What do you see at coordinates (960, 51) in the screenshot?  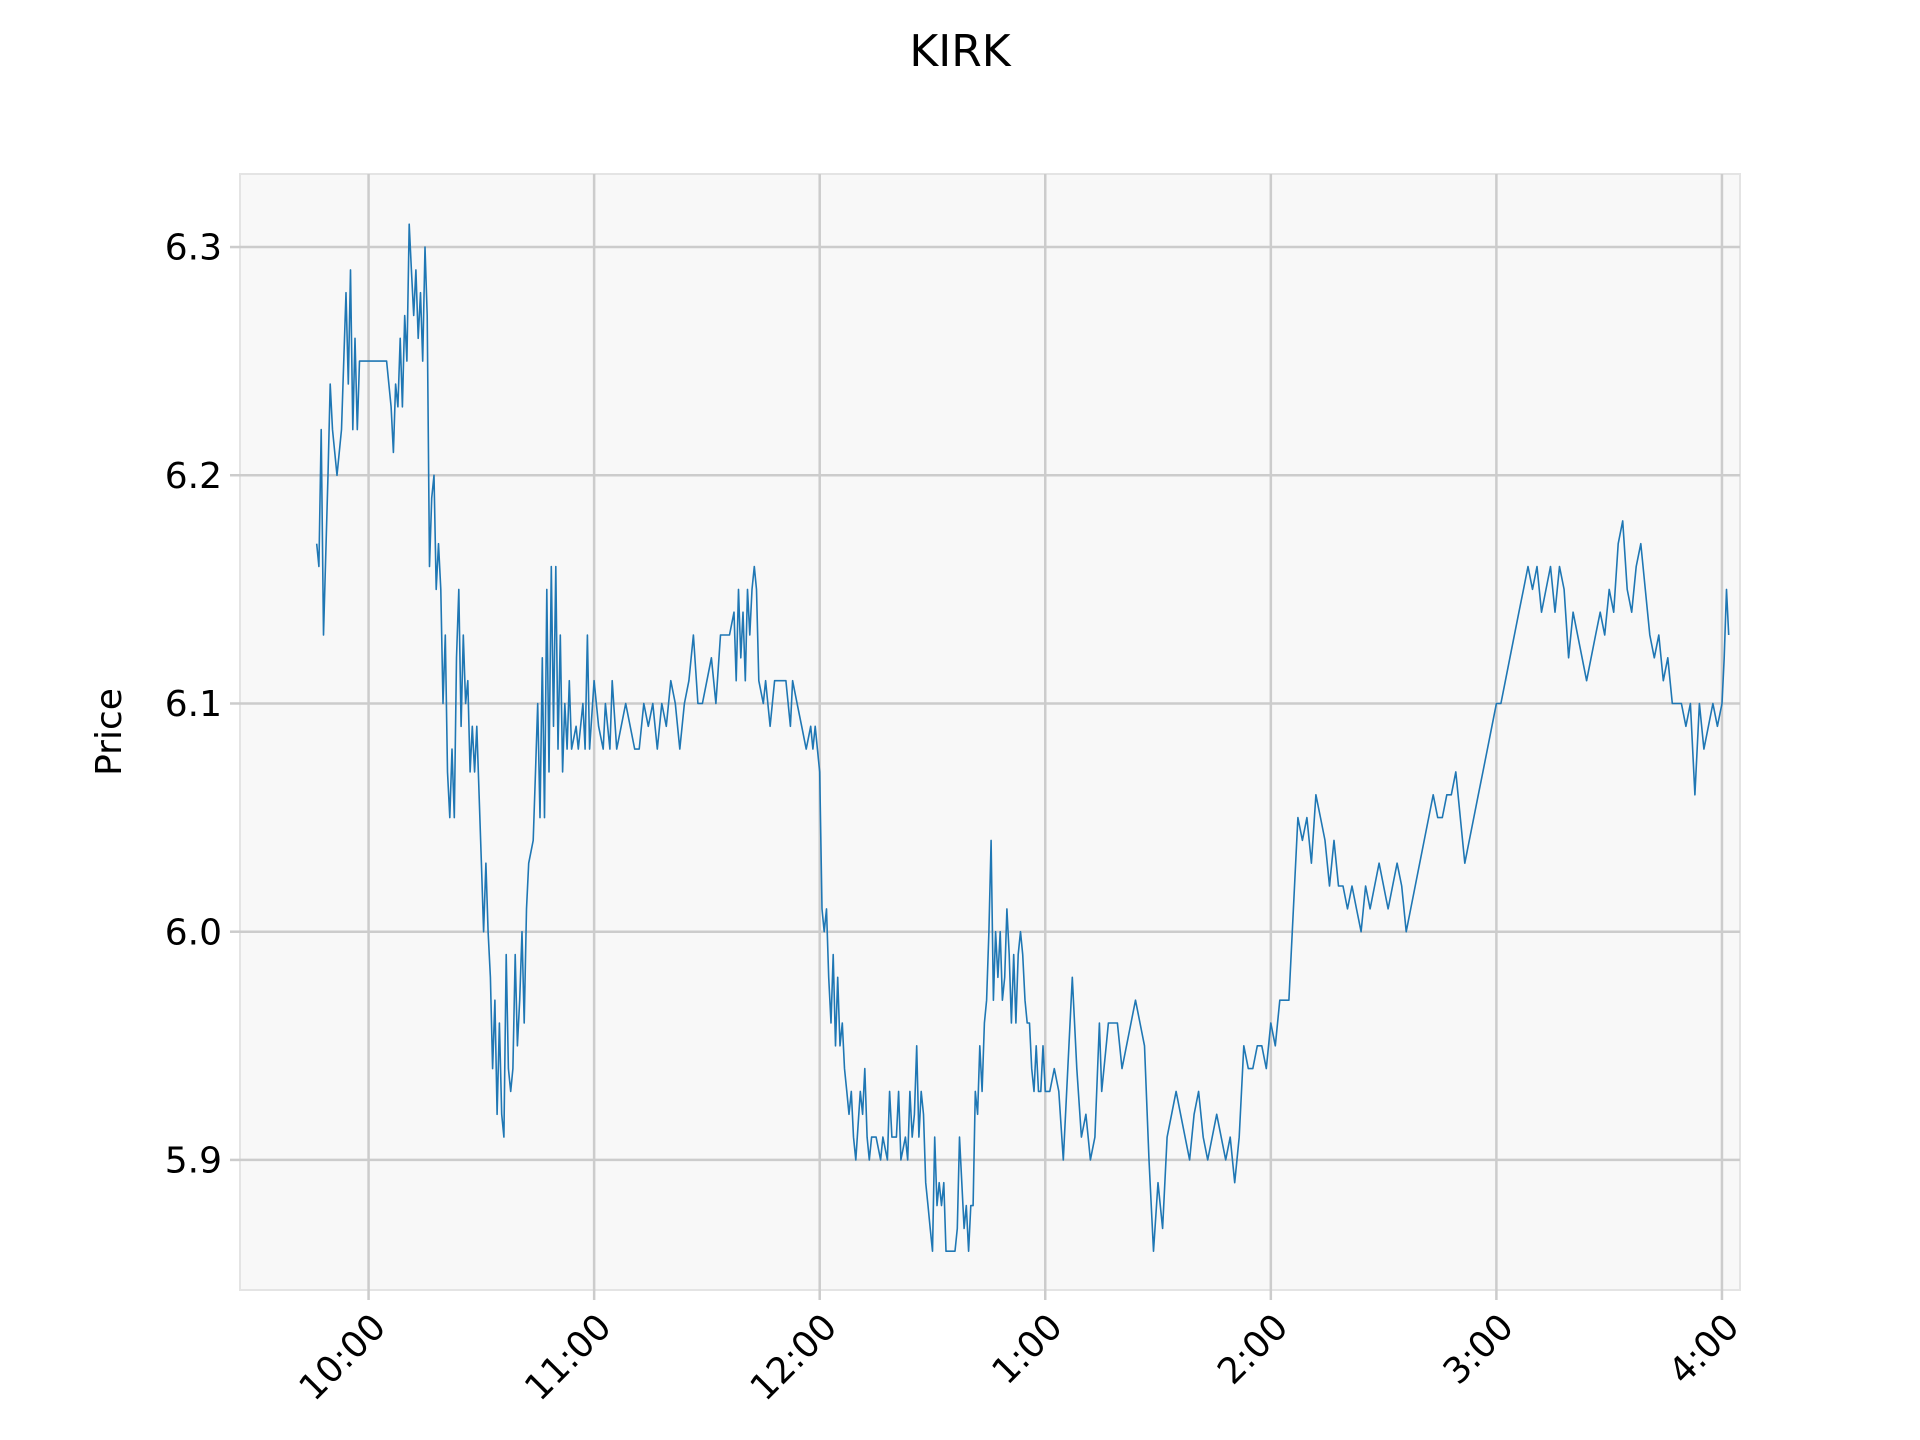 I see `chart-title: KIRK` at bounding box center [960, 51].